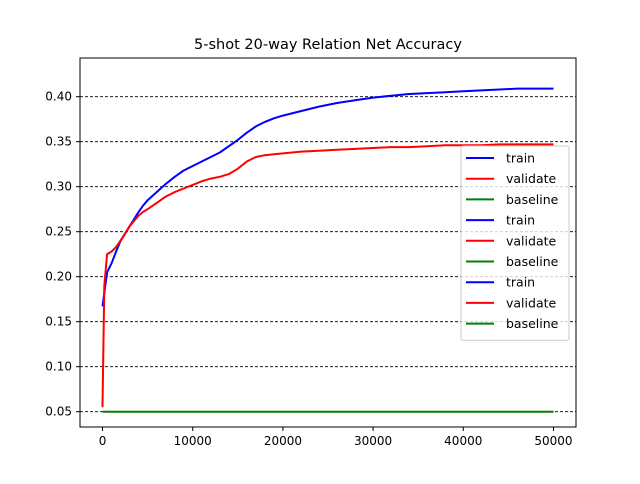 This screenshot has width=640, height=484. I want to click on legend-box, so click(515, 243).